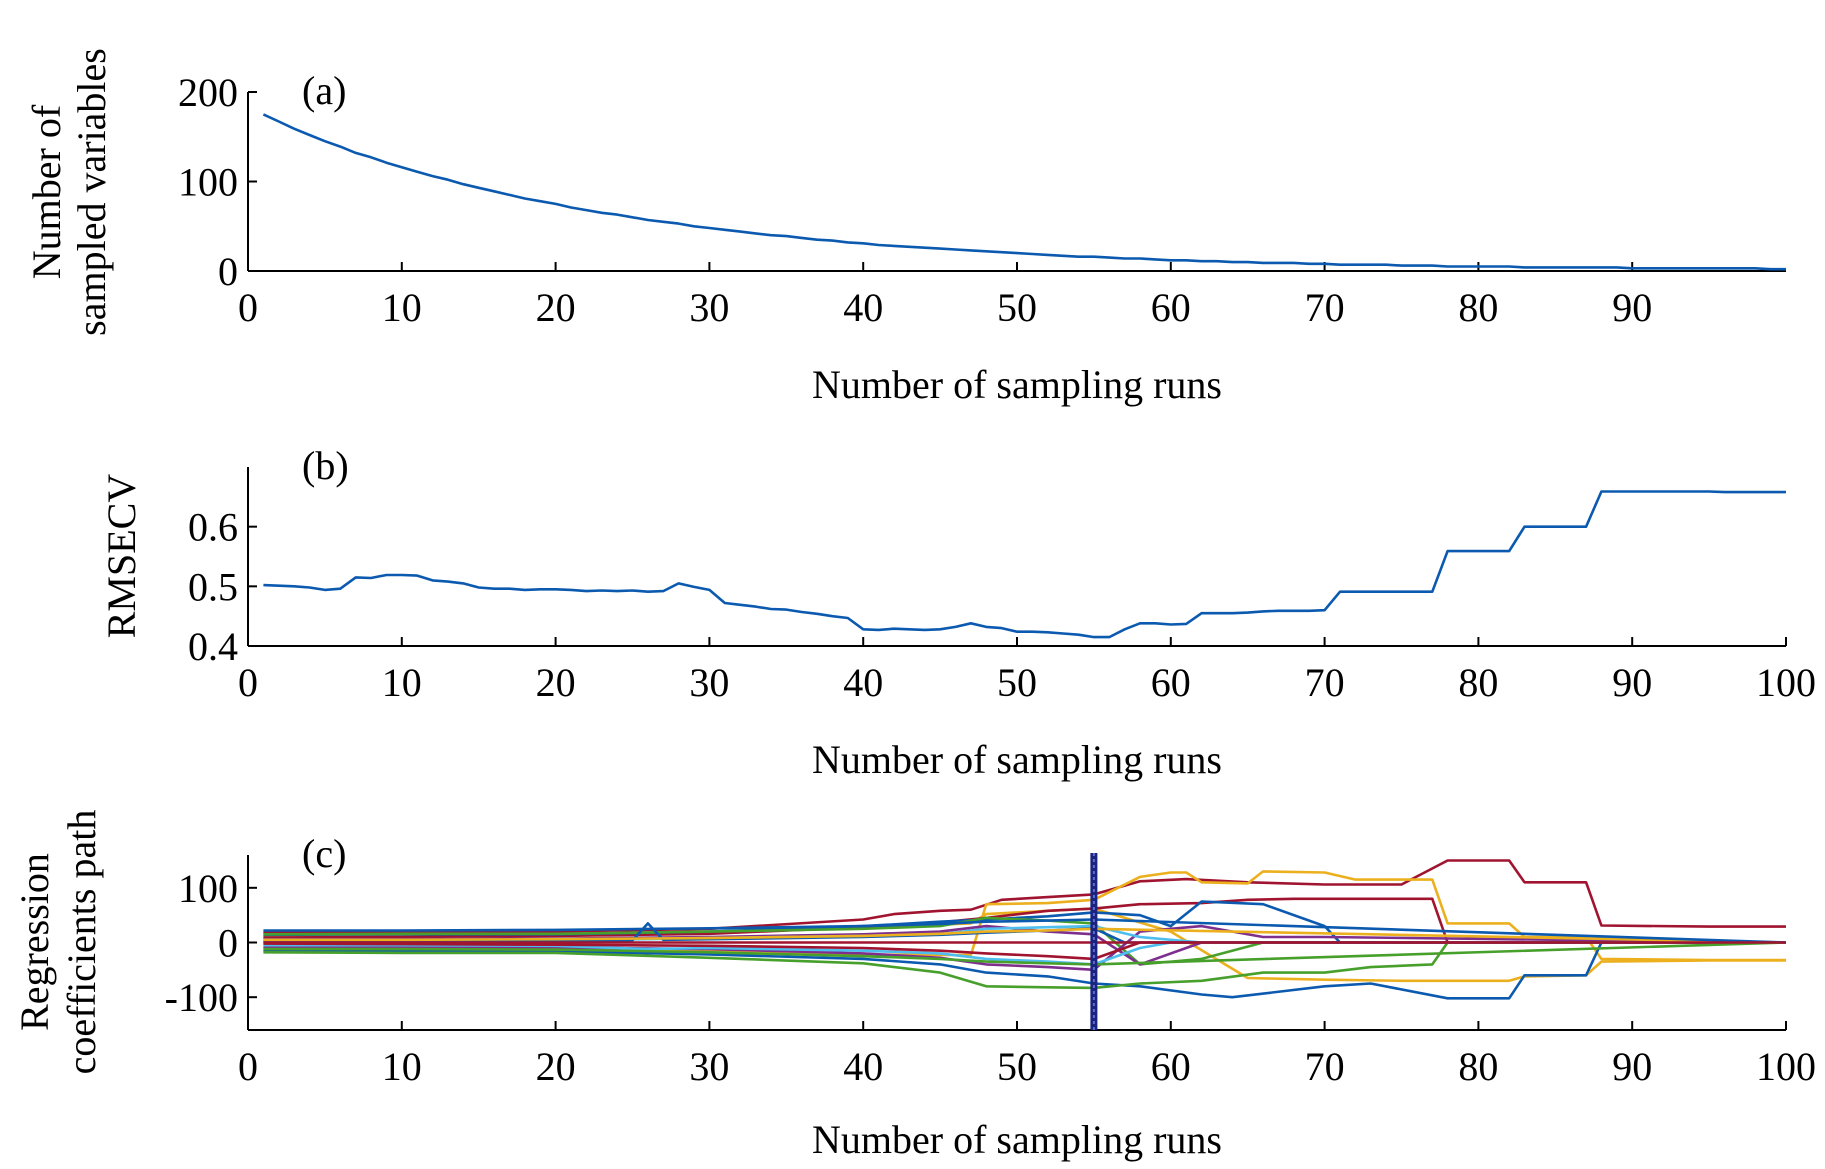 The image size is (1825, 1169). Describe the element at coordinates (325, 465) in the screenshot. I see `panel-label: (b)` at that location.